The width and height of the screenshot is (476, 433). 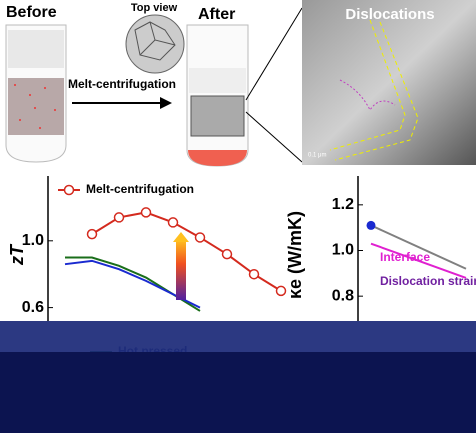 I want to click on process-label: Melt-centrifugation, so click(x=122, y=84).